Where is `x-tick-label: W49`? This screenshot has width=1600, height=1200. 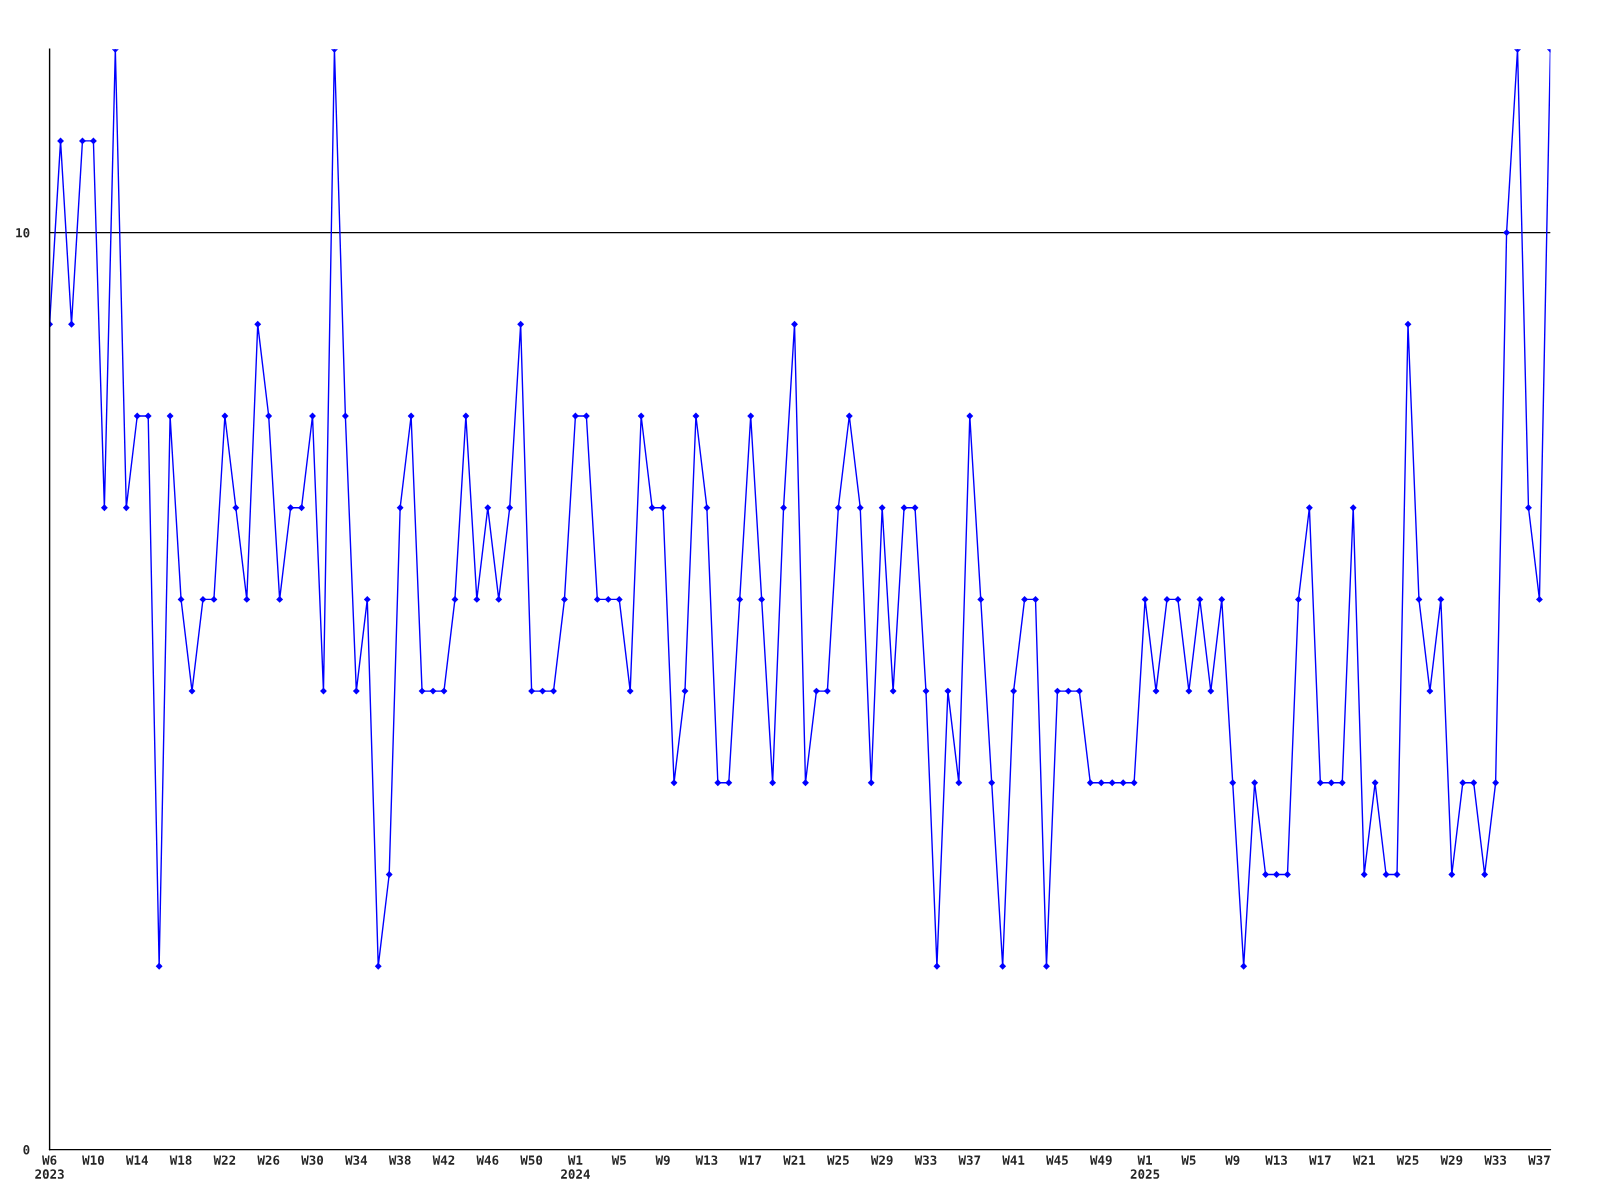 x-tick-label: W49 is located at coordinates (1100, 1160).